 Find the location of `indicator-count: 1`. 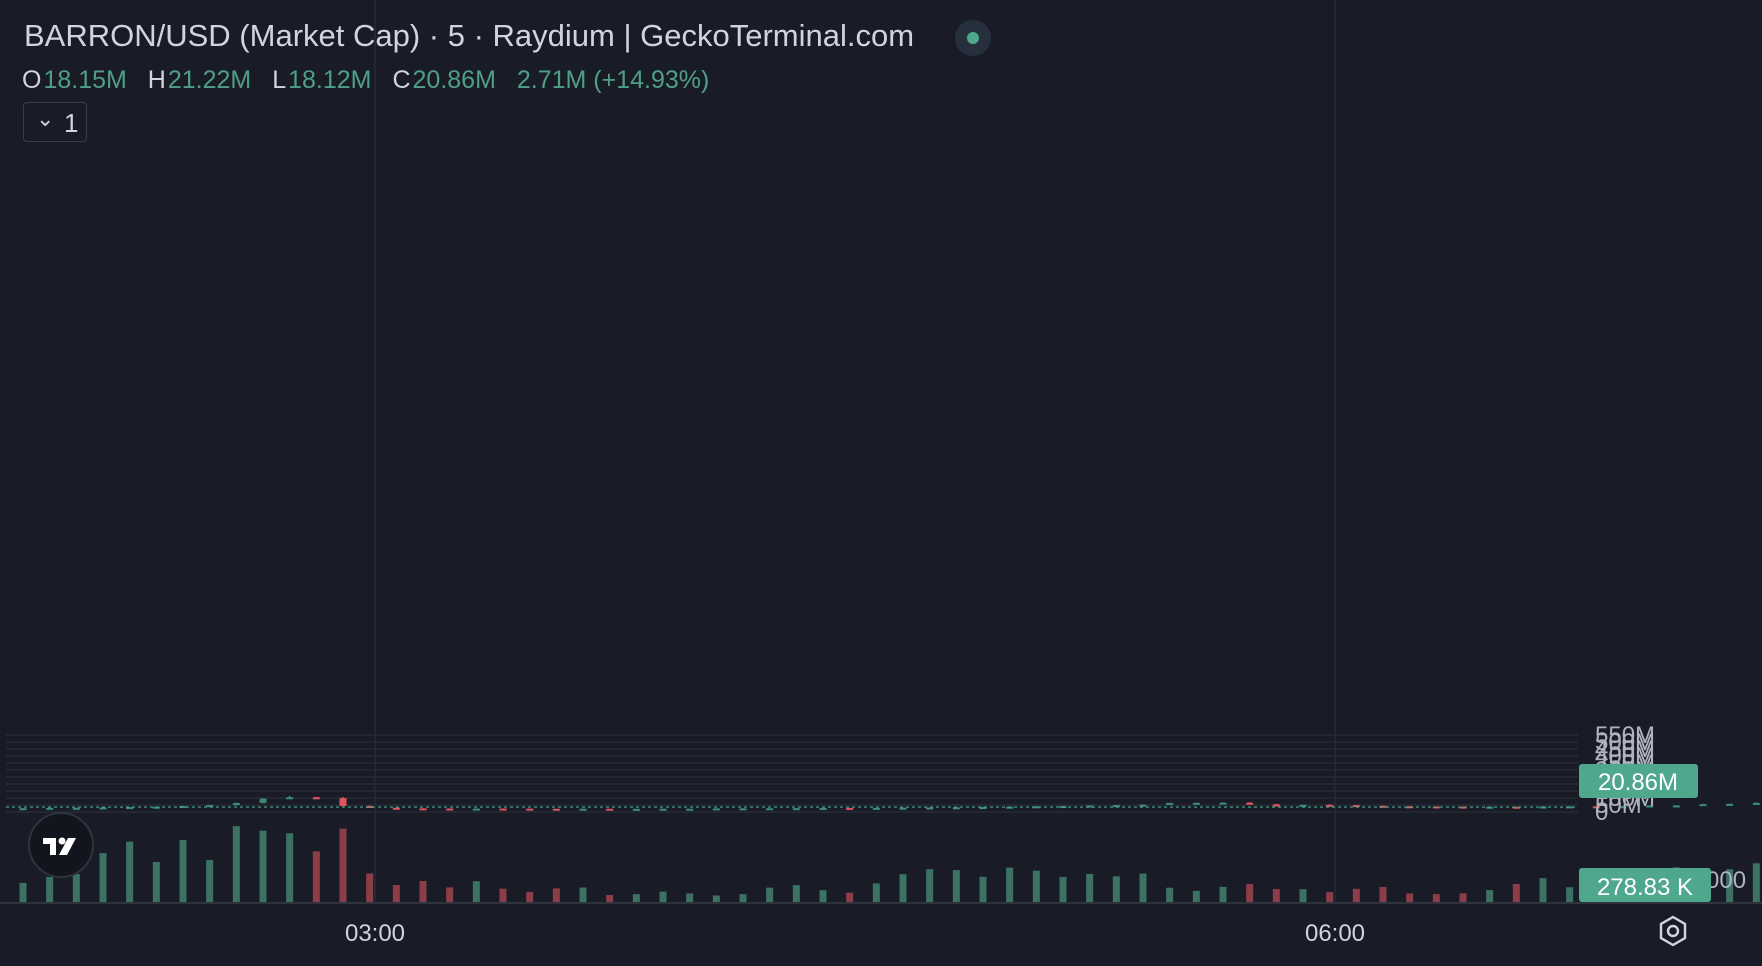

indicator-count: 1 is located at coordinates (71, 123).